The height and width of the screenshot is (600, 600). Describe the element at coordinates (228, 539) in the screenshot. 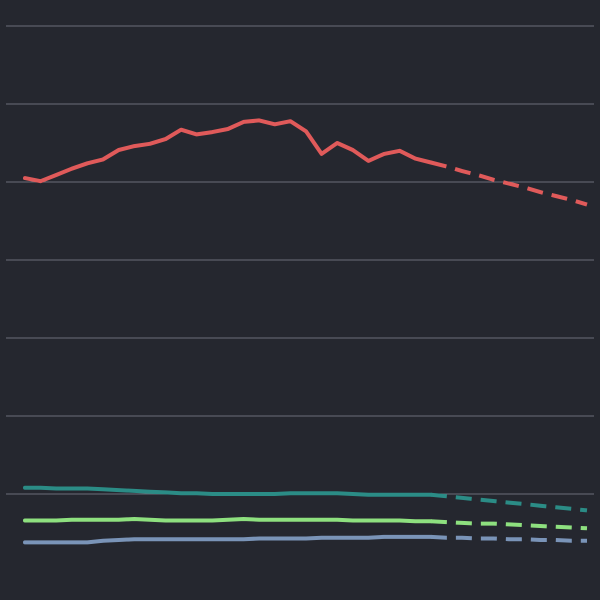

I see `series-blue-actual-line` at that location.